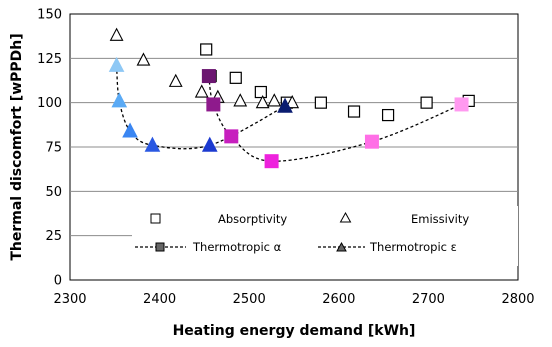 This screenshot has width=552, height=347. What do you see at coordinates (53, 148) in the screenshot?
I see `y-tick-label: 75` at bounding box center [53, 148].